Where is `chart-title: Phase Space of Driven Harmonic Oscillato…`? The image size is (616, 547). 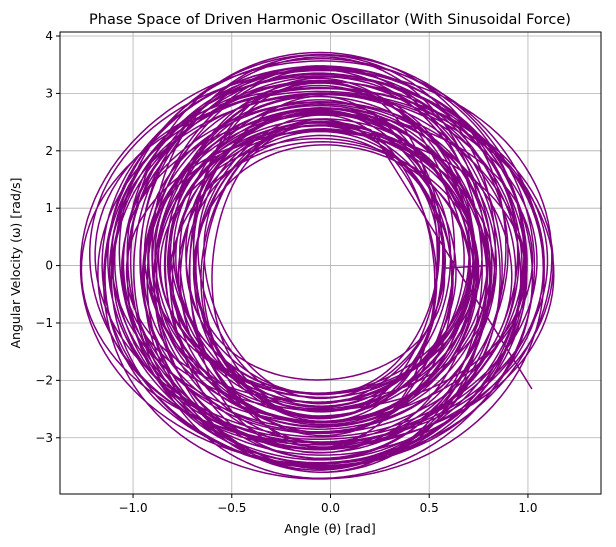 chart-title: Phase Space of Driven Harmonic Oscillato… is located at coordinates (330, 20).